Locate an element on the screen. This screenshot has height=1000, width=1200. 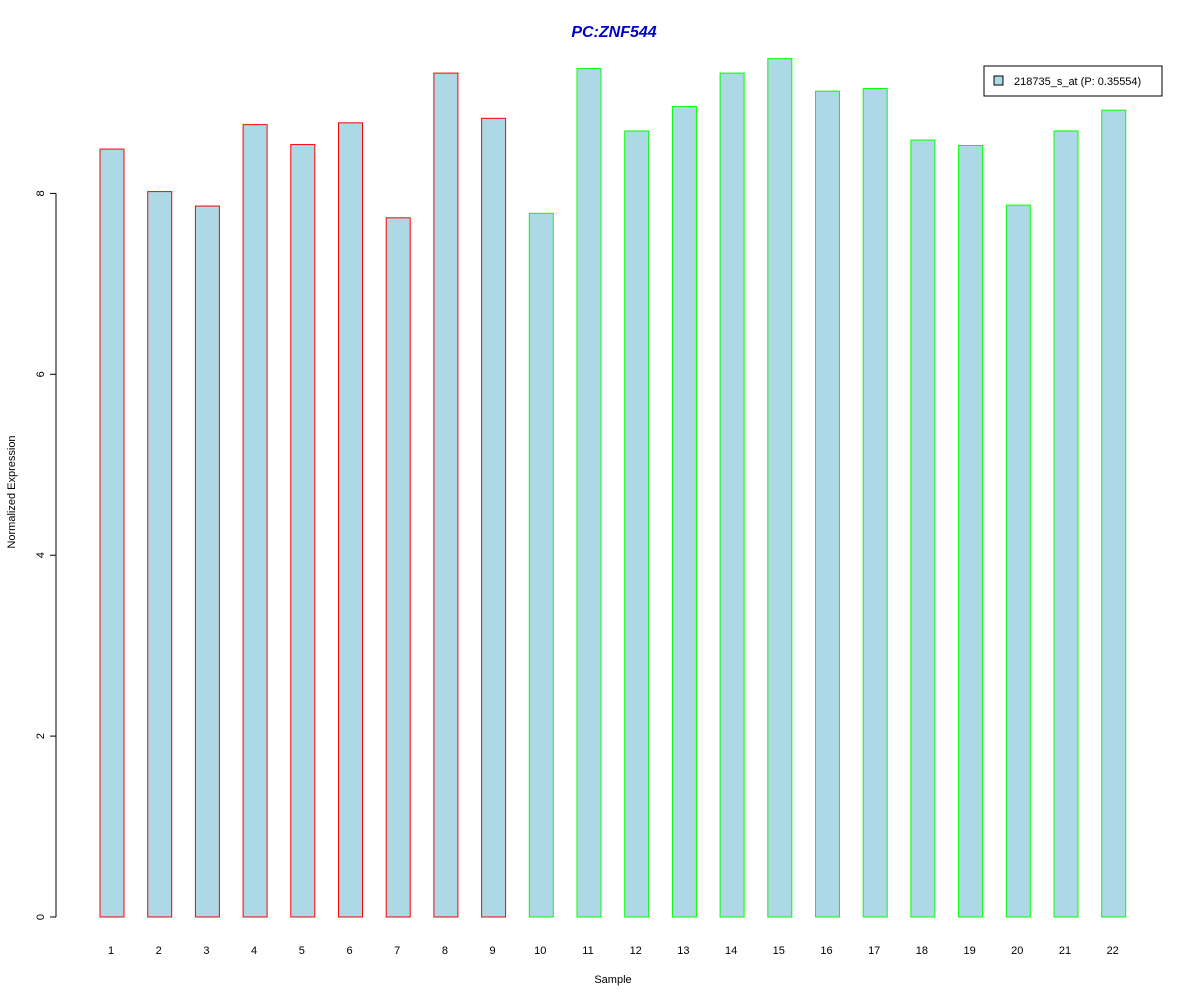
x-tick-label: 10 is located at coordinates (540, 951).